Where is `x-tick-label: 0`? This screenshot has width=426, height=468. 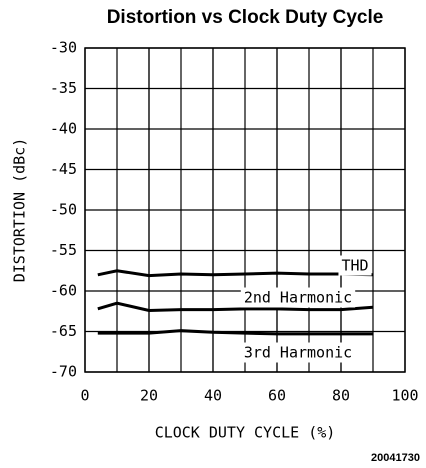 x-tick-label: 0 is located at coordinates (84, 396).